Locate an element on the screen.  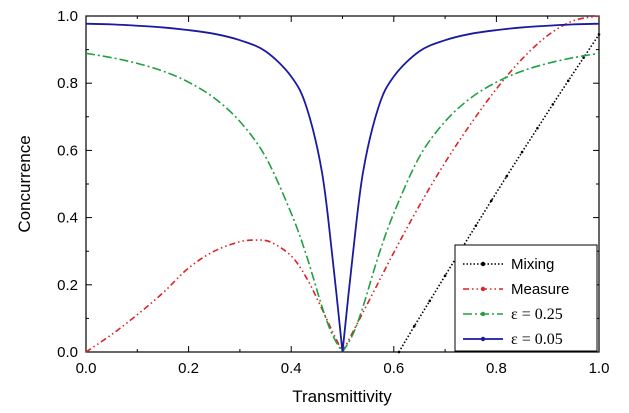
y-tick-label: 0.6 is located at coordinates (67, 150).